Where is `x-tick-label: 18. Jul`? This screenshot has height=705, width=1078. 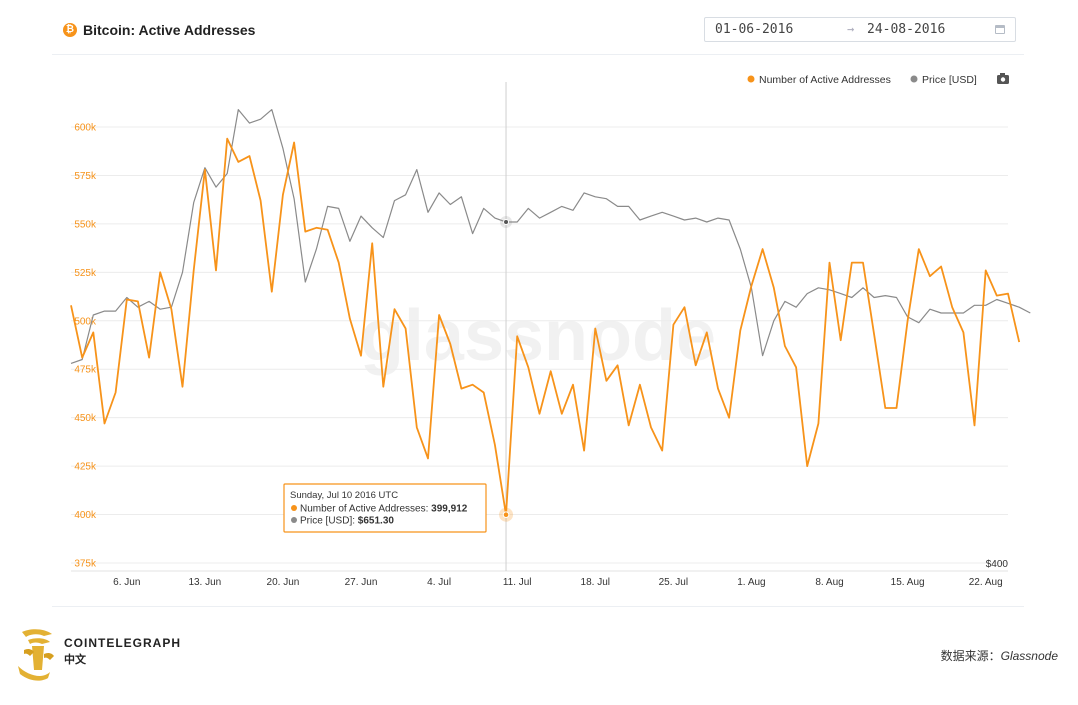
x-tick-label: 18. Jul is located at coordinates (595, 582).